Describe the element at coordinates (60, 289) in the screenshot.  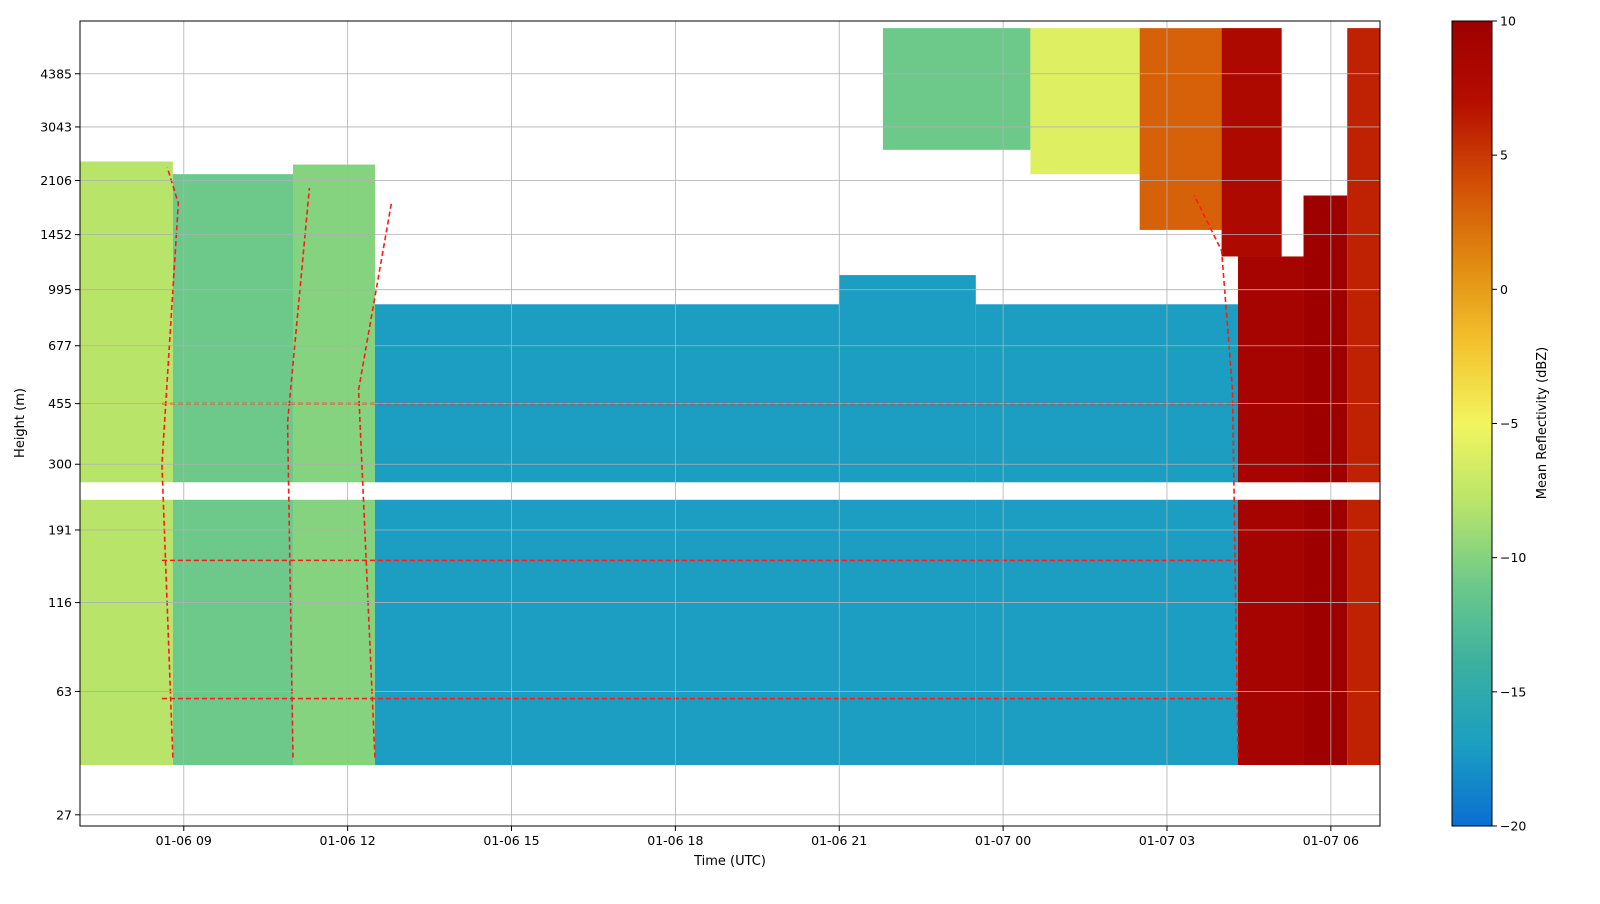
I see `y-tick-label: 995` at that location.